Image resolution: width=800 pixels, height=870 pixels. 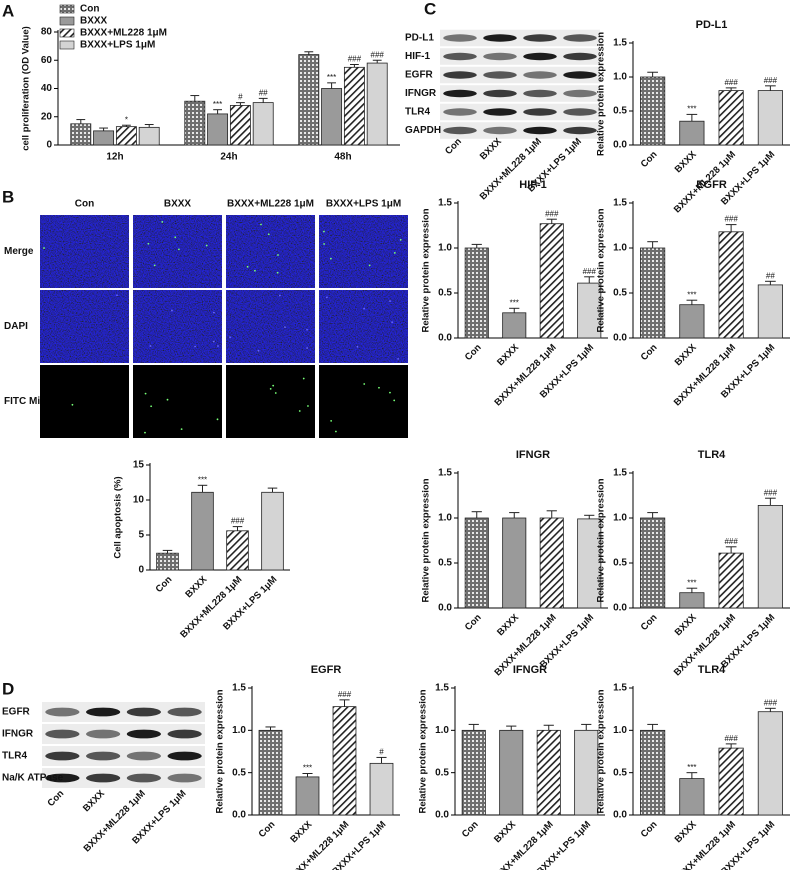 What do you see at coordinates (141, 570) in the screenshot?
I see `y-tick-label: 0` at bounding box center [141, 570].